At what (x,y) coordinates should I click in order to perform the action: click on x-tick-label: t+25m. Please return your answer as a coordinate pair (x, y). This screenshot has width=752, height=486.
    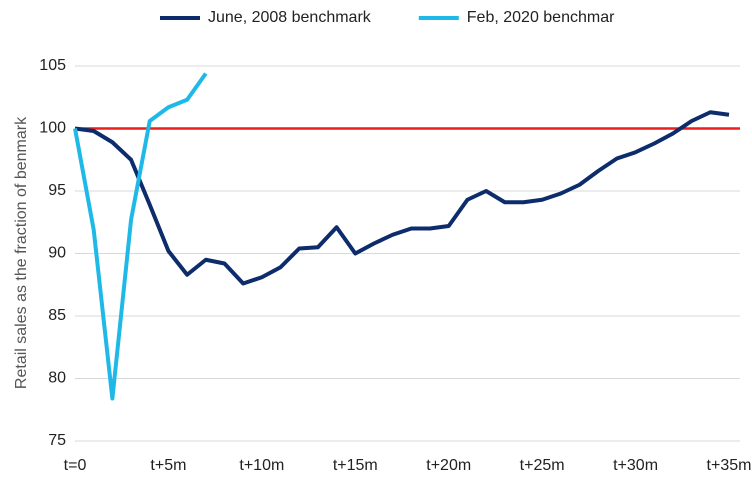
    Looking at the image, I should click on (542, 465).